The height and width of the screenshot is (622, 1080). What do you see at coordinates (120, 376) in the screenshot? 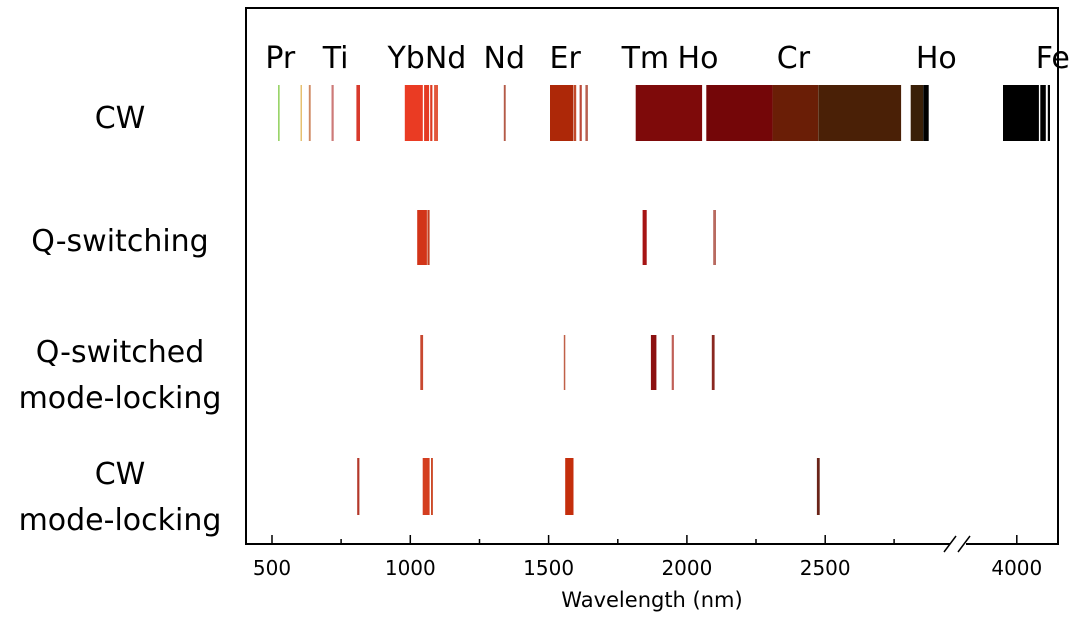
I see `row-label: Q-switched mode-locking` at bounding box center [120, 376].